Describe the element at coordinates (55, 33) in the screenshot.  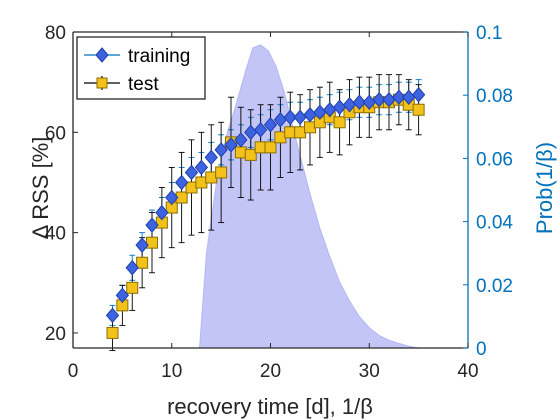
I see `y-tick-label-left: 80` at that location.